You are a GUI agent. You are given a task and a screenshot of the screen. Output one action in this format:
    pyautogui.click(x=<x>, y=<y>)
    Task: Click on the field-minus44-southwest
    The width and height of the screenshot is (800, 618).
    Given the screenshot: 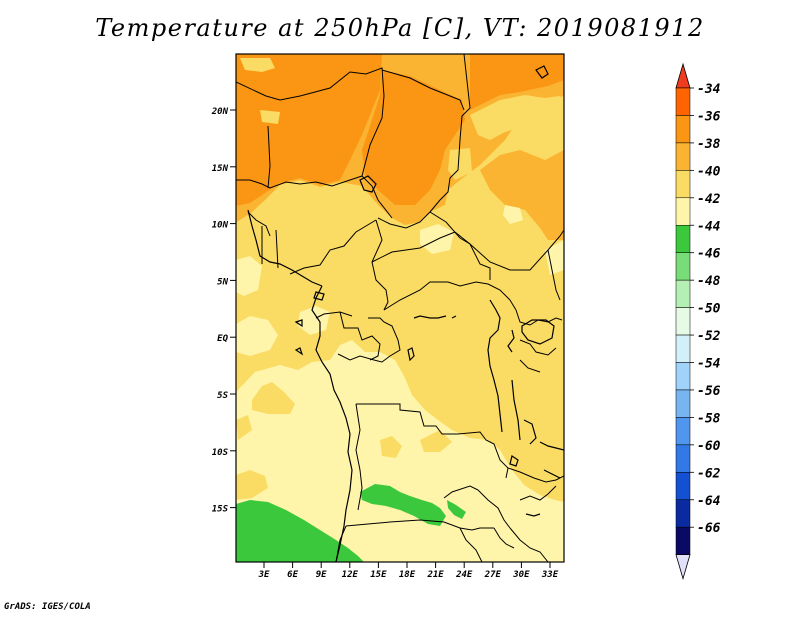 What is the action you would take?
    pyautogui.click(x=300, y=531)
    